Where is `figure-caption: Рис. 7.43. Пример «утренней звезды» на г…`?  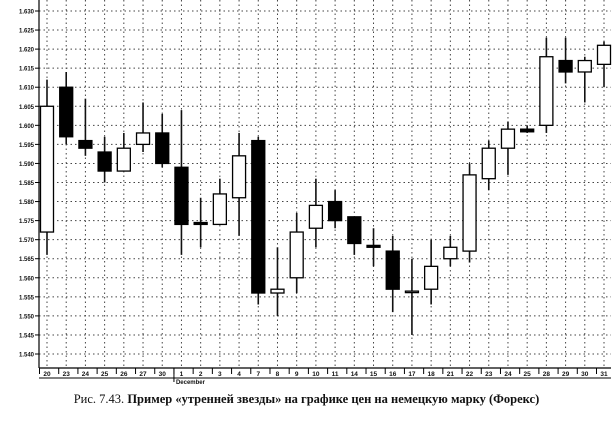
figure-caption: Рис. 7.43. Пример «утренней звезды» на г… is located at coordinates (306, 399).